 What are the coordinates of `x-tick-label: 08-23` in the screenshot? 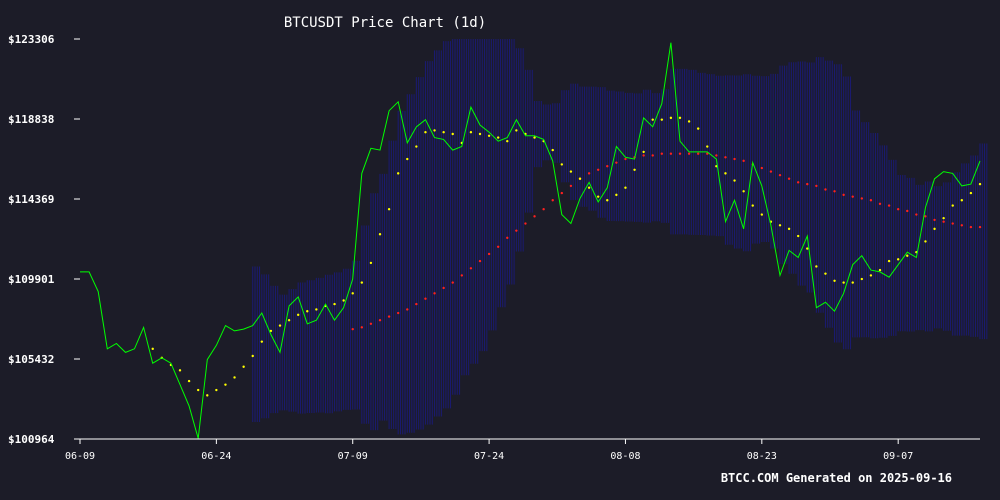 It's located at (762, 456).